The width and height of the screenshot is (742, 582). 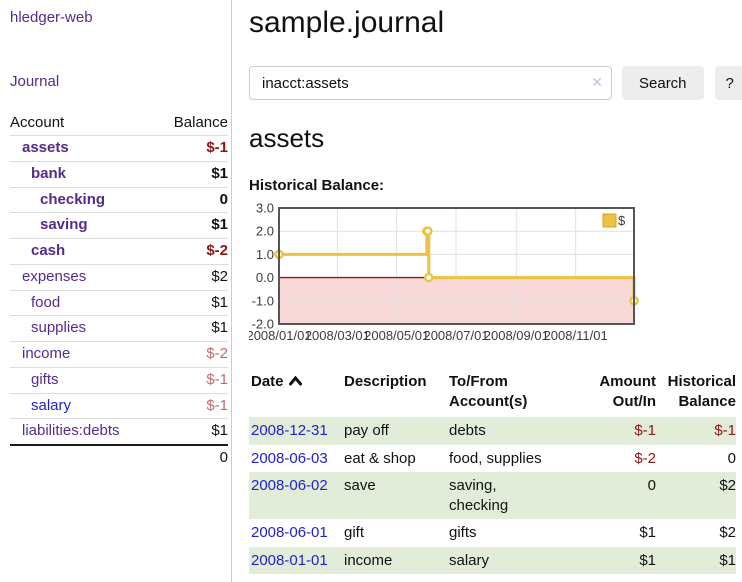 I want to click on account-row: assets $-1, so click(x=119, y=148).